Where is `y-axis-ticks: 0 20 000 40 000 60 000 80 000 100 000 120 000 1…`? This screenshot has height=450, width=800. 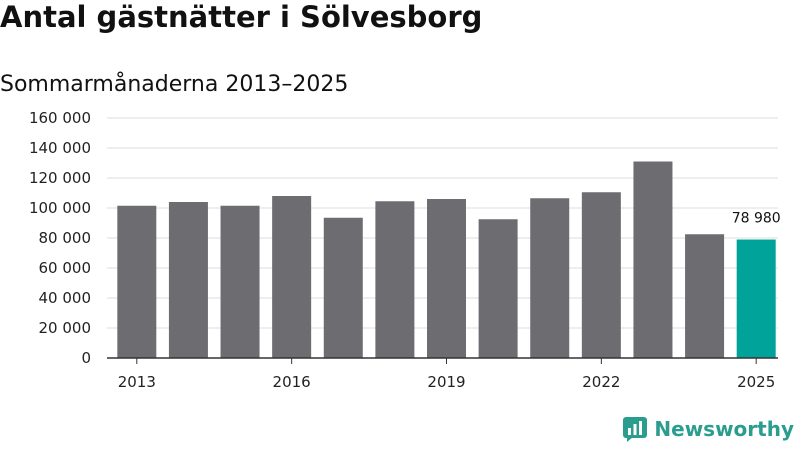
y-axis-ticks: 0 20 000 40 000 60 000 80 000 100 000 120 000 1… is located at coordinates (60, 238).